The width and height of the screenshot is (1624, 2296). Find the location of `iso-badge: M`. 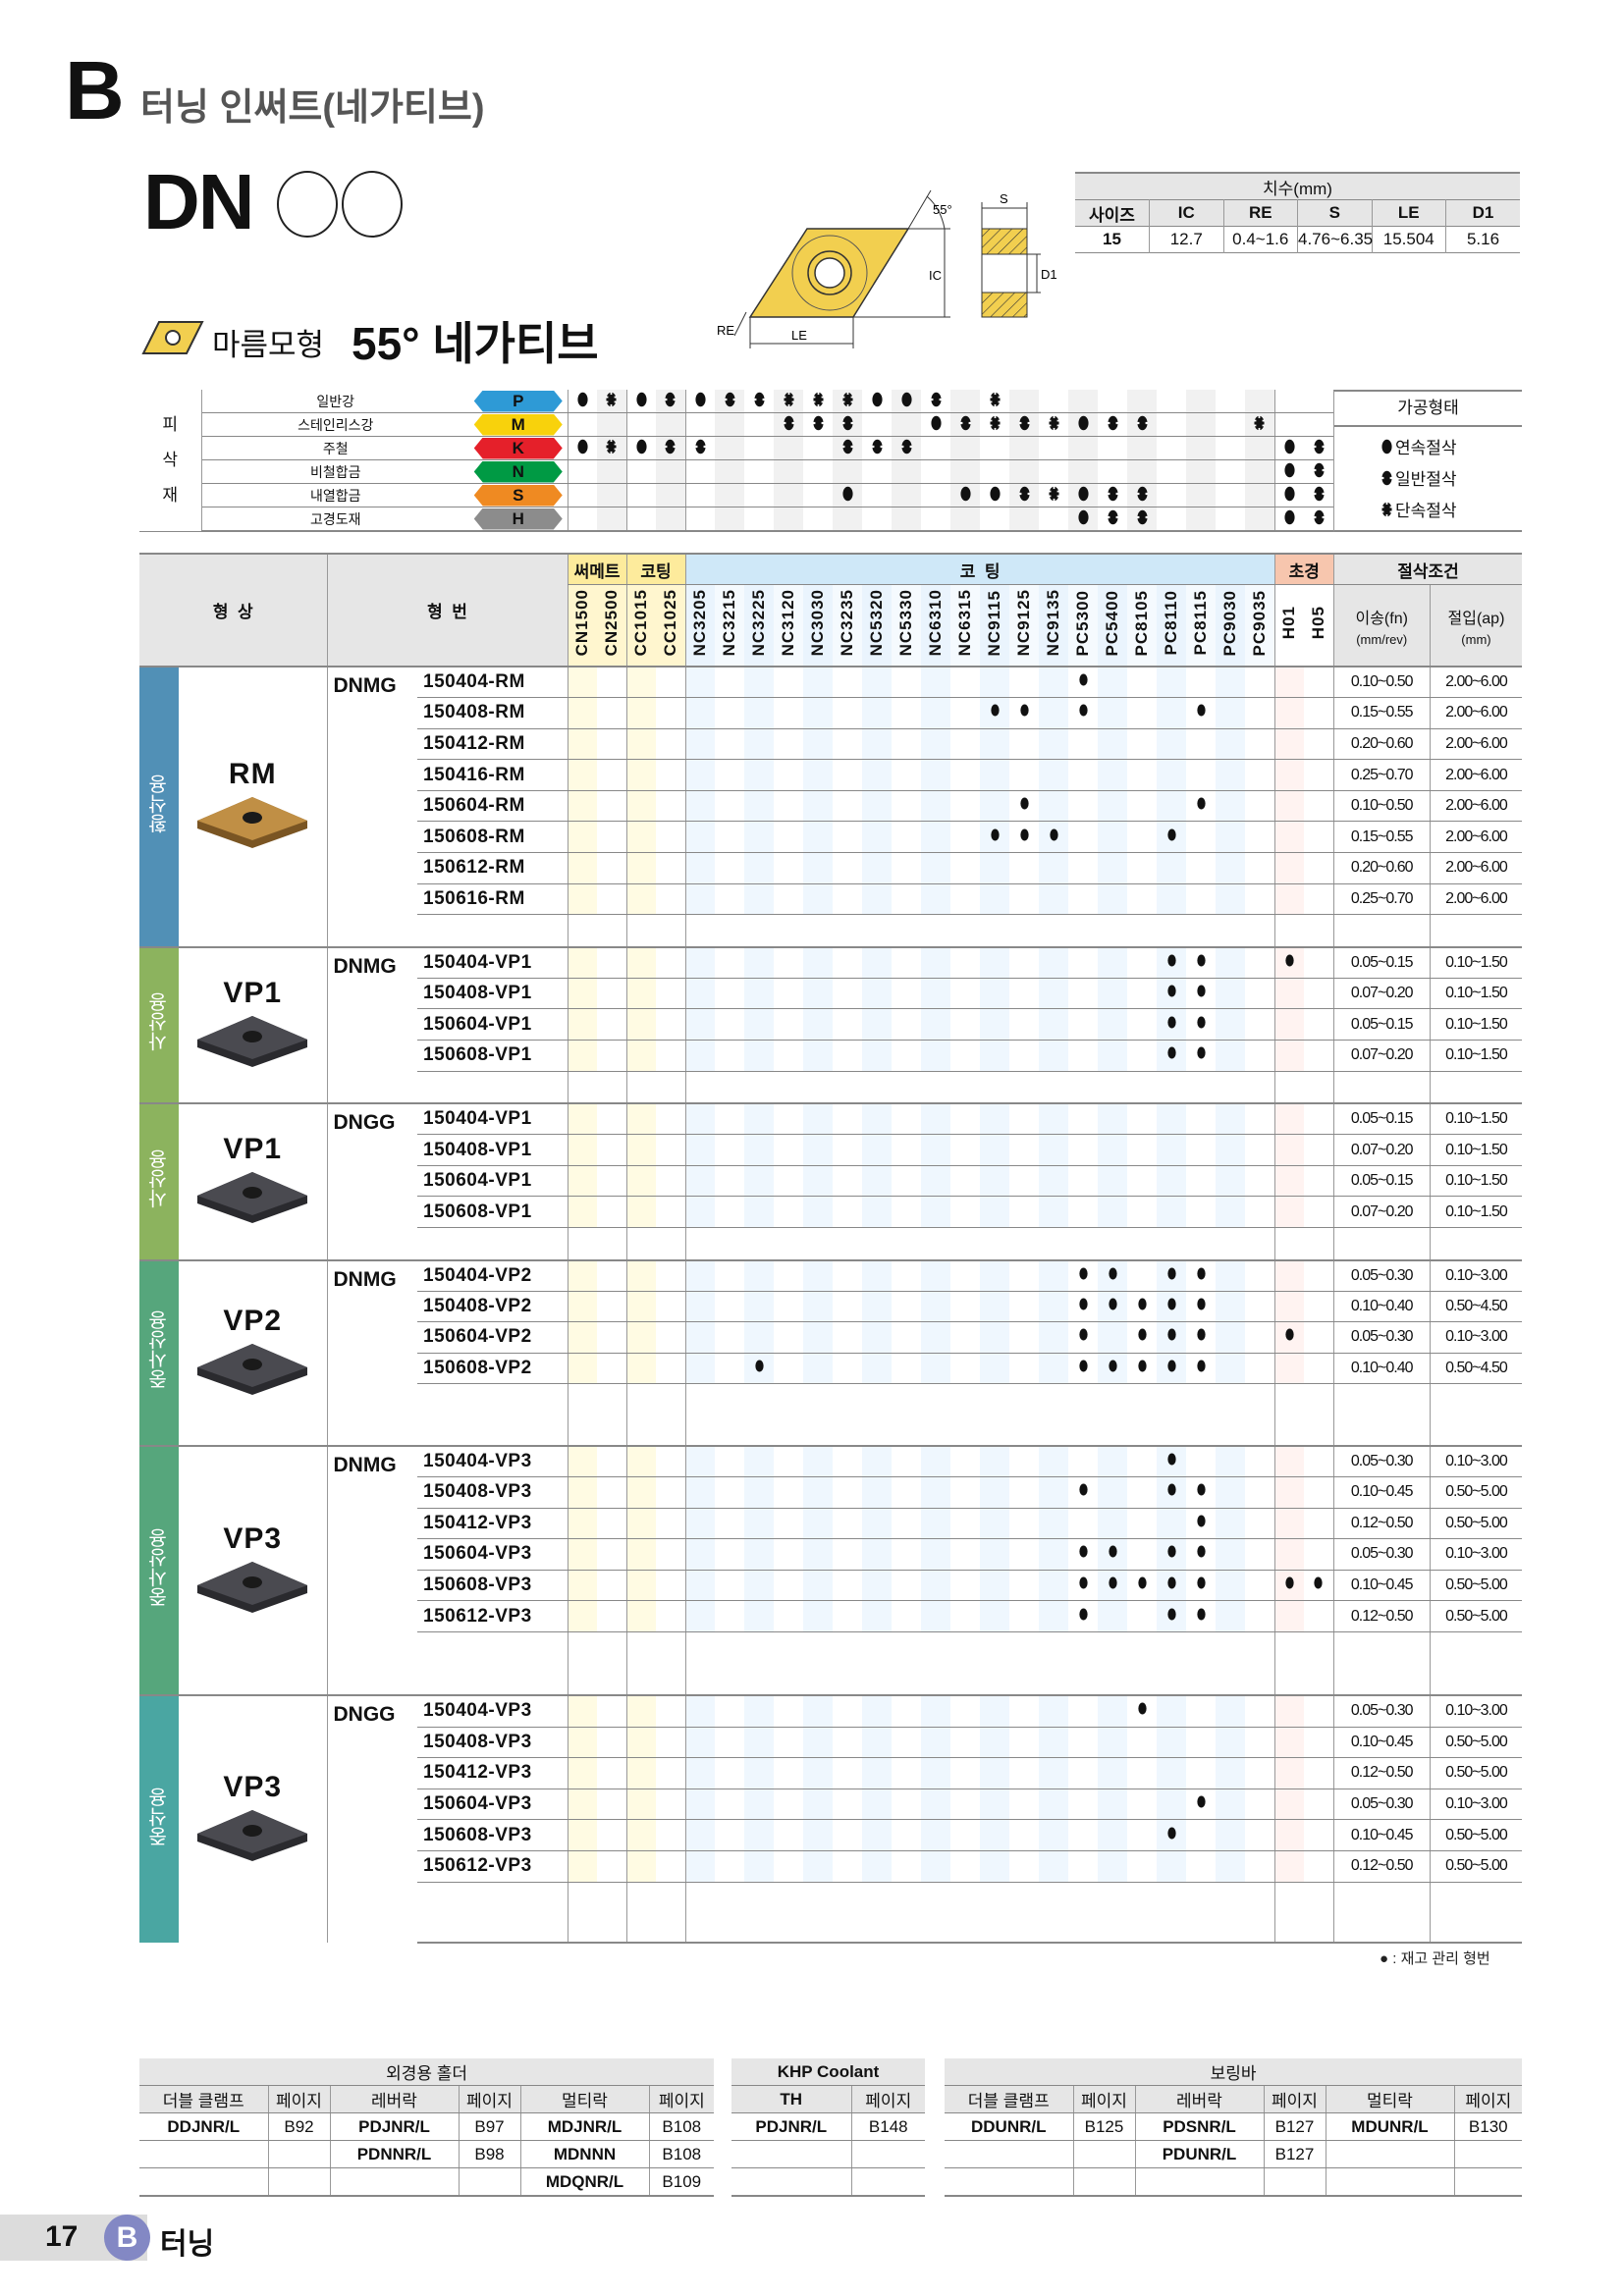

iso-badge: M is located at coordinates (518, 425).